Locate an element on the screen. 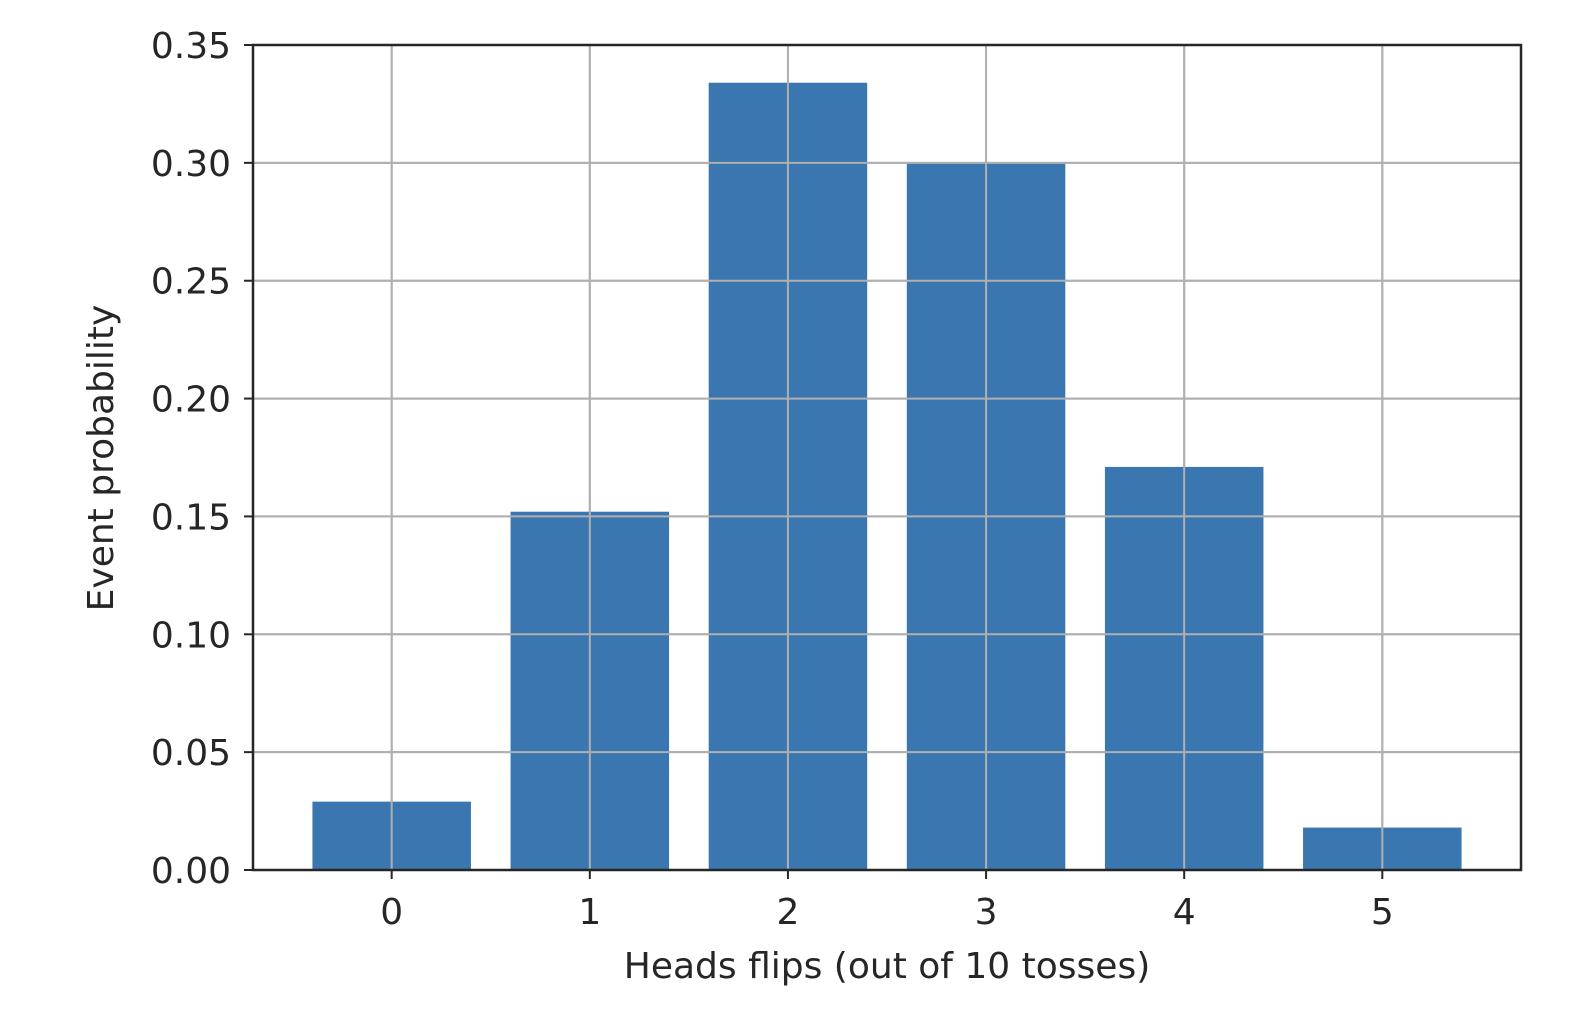 The width and height of the screenshot is (1596, 1034). y-tick-label: 0.25 is located at coordinates (191, 282).